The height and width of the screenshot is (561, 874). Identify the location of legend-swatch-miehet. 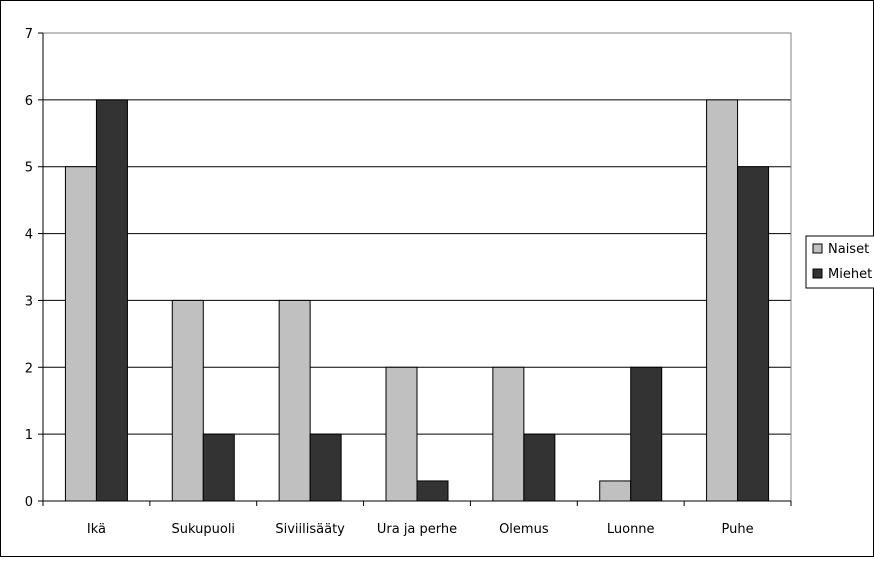
(817, 273).